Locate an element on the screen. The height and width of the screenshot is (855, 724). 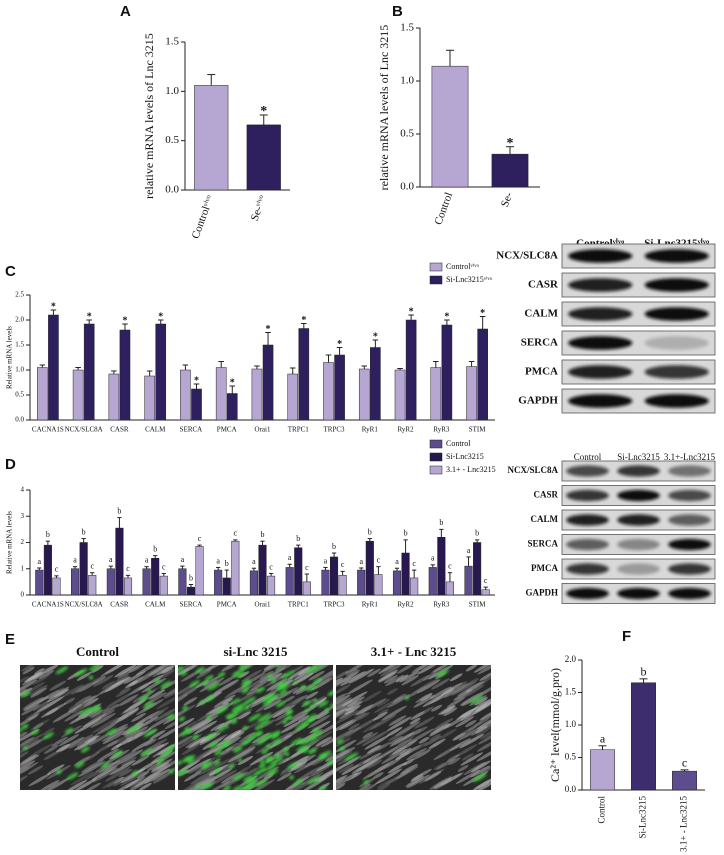
significance-label: b is located at coordinates (263, 534).